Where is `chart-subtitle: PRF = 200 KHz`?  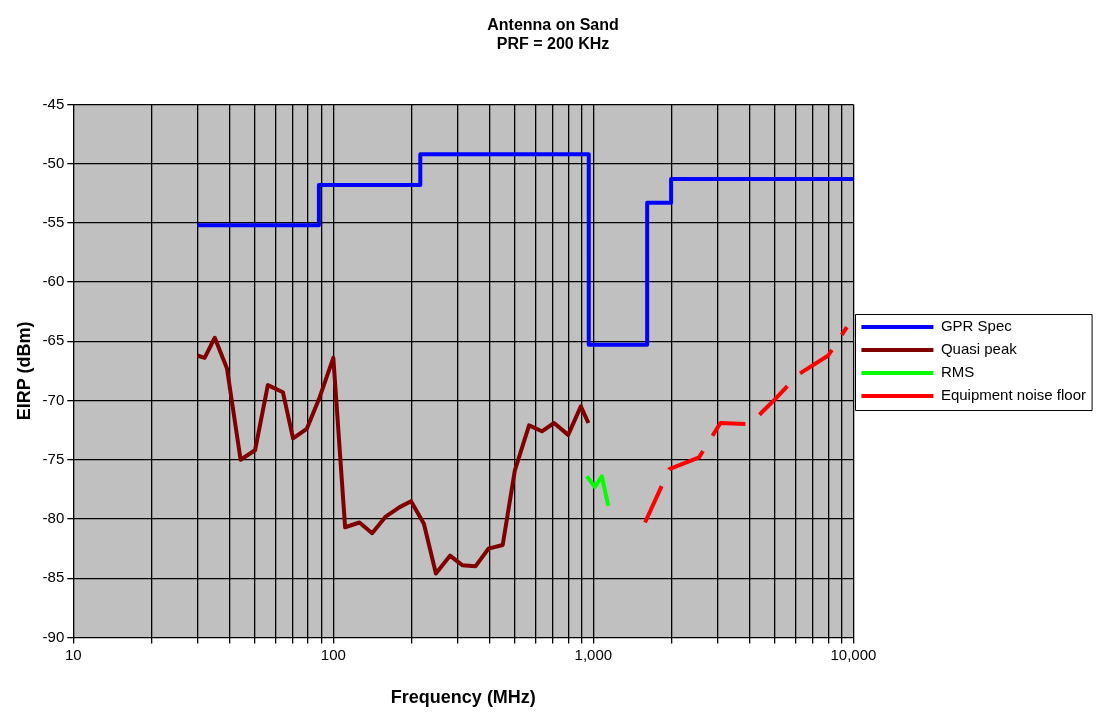
chart-subtitle: PRF = 200 KHz is located at coordinates (553, 44).